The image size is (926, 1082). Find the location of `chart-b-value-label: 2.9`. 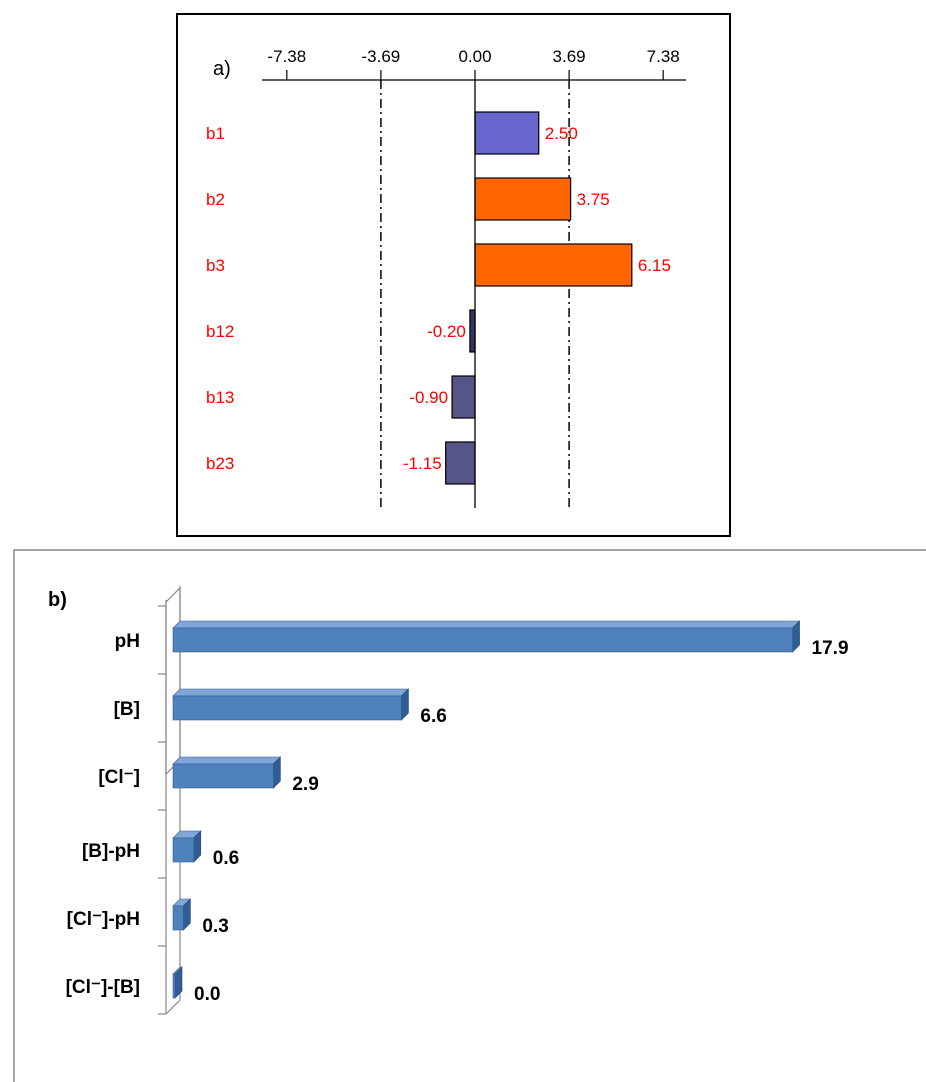

chart-b-value-label: 2.9 is located at coordinates (305, 784).